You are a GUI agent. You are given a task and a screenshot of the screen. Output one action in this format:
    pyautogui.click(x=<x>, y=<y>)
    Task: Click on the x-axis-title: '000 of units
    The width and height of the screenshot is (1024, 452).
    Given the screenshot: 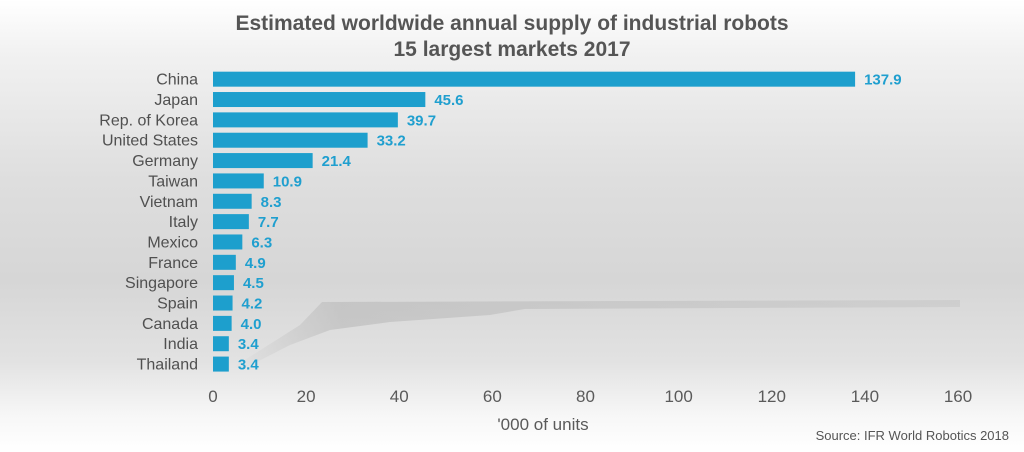 What is the action you would take?
    pyautogui.click(x=542, y=424)
    